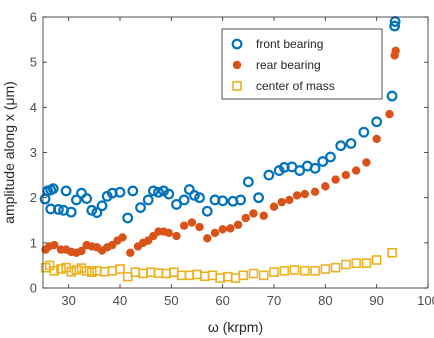 This screenshot has height=338, width=434. What do you see at coordinates (237, 44) in the screenshot?
I see `legend-marker-front-bearing` at bounding box center [237, 44].